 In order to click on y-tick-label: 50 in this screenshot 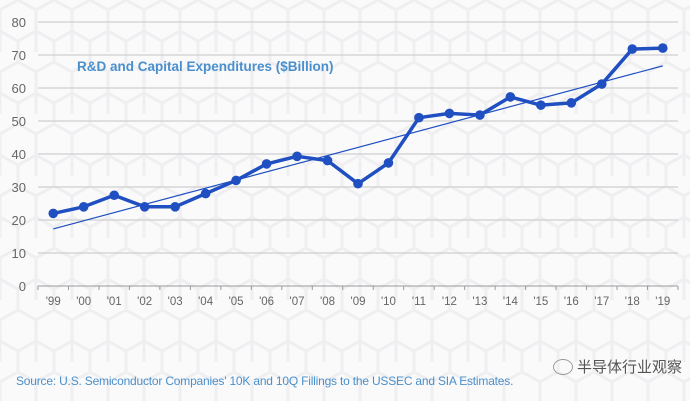, I will do `click(19, 121)`.